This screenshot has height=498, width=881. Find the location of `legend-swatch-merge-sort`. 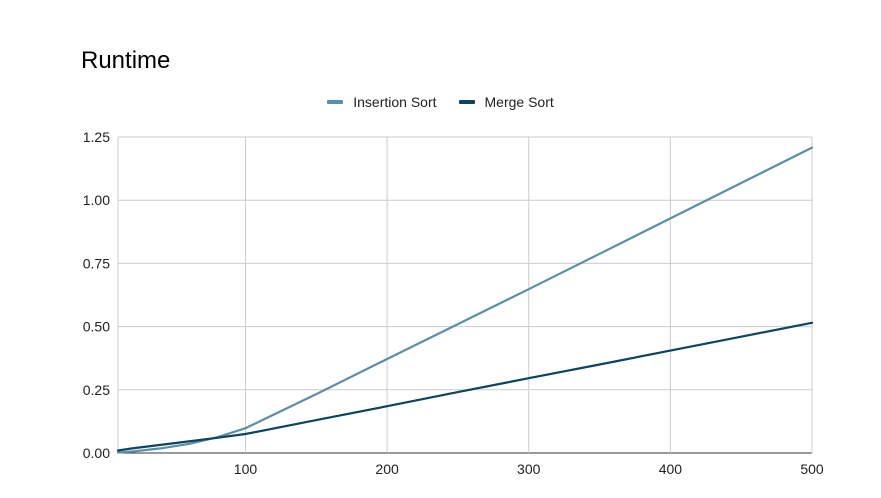

legend-swatch-merge-sort is located at coordinates (466, 102).